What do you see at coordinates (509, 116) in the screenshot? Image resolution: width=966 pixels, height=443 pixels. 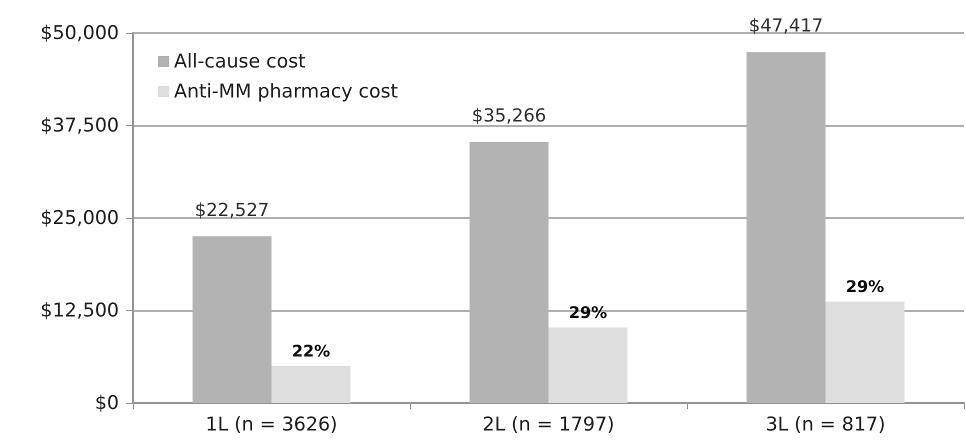 I see `data-label: $35,266` at bounding box center [509, 116].